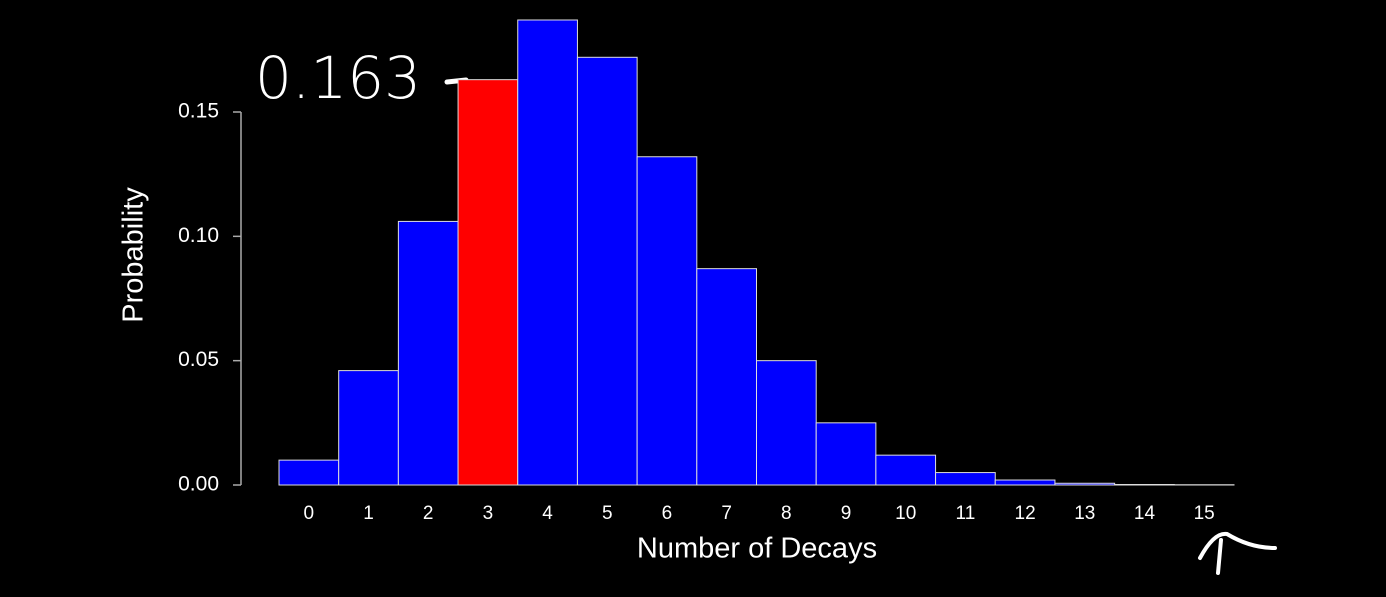 This screenshot has height=597, width=1386. Describe the element at coordinates (1237, 553) in the screenshot. I see `handwritten-arrow` at that location.